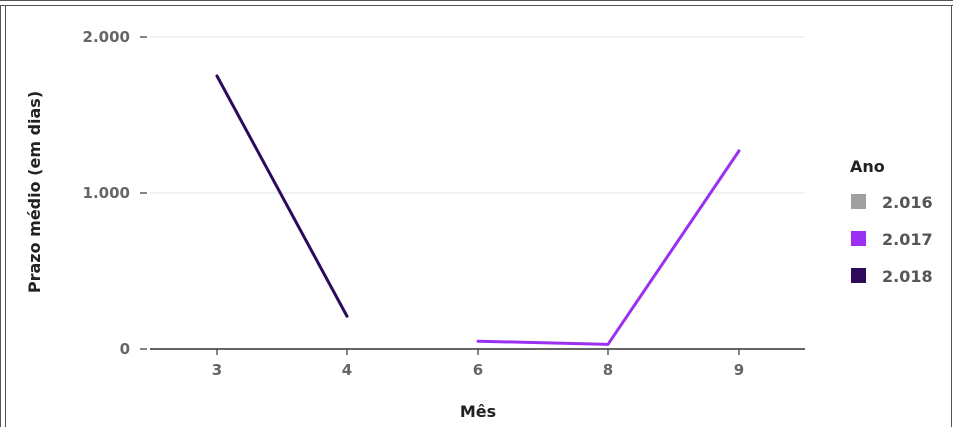  I want to click on y-axis-title: Prazo médio (em dias), so click(34, 192).